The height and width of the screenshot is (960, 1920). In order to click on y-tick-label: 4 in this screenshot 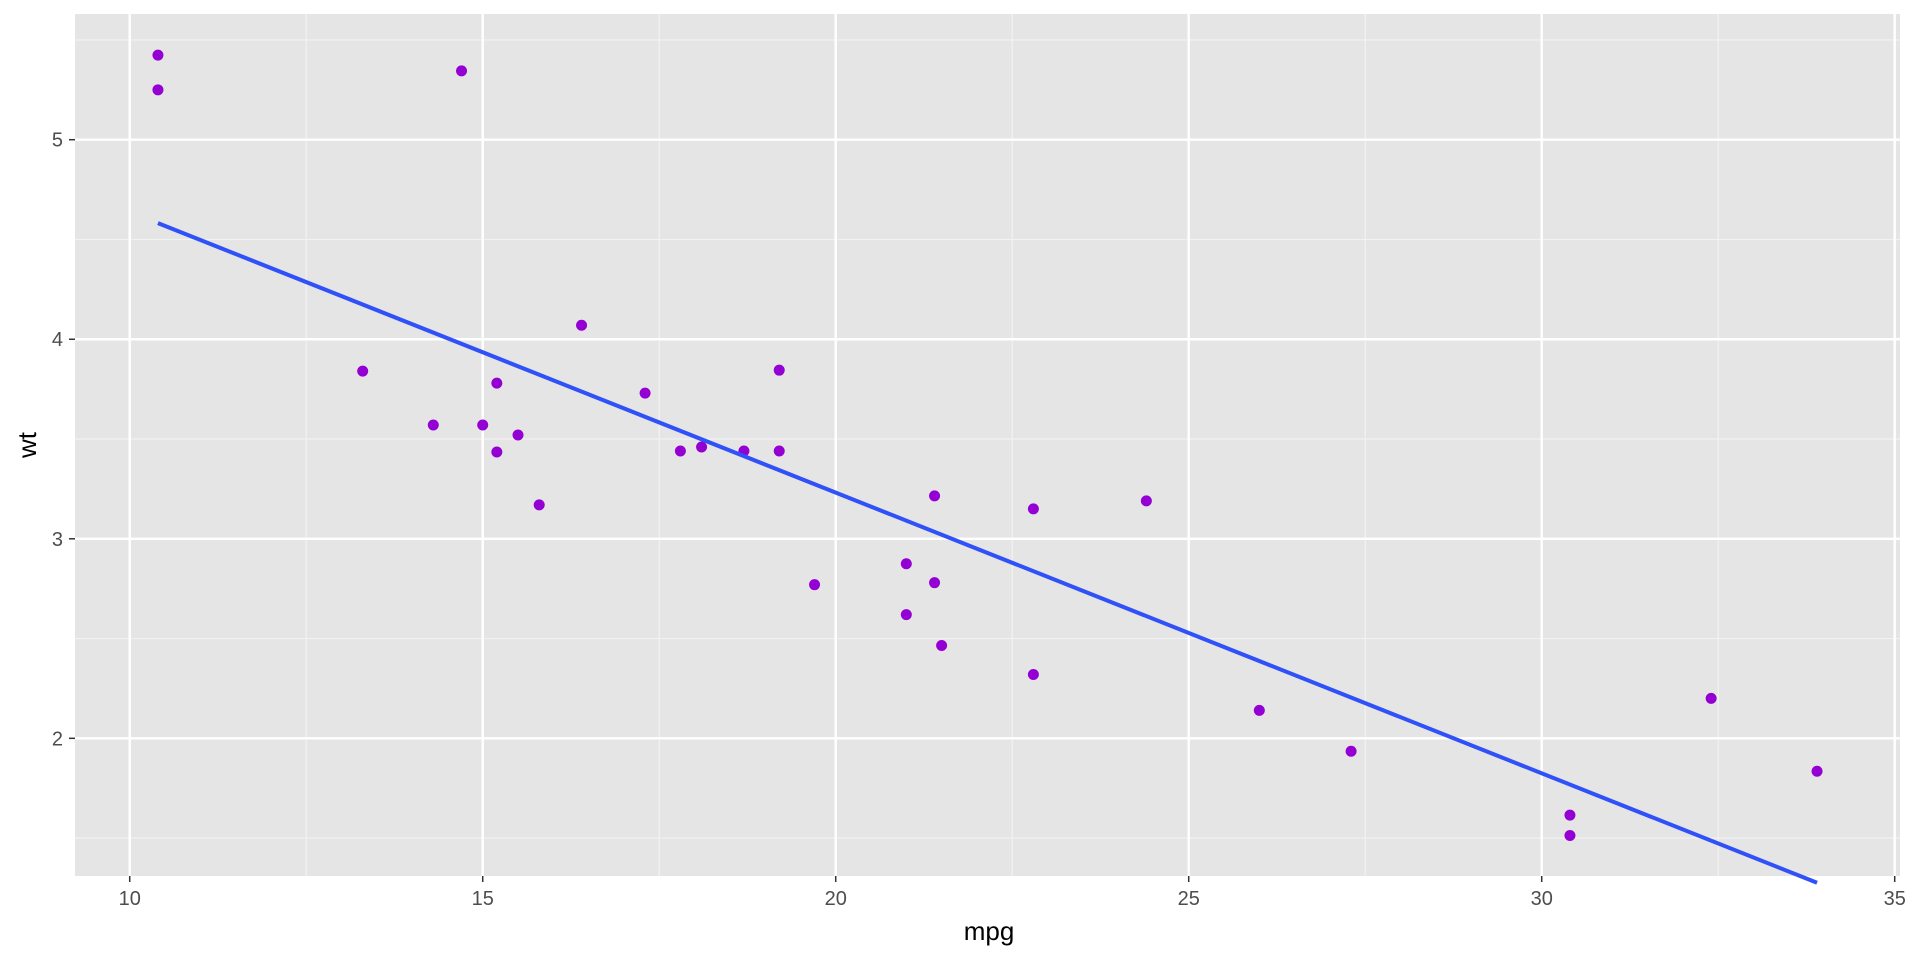, I will do `click(57, 340)`.